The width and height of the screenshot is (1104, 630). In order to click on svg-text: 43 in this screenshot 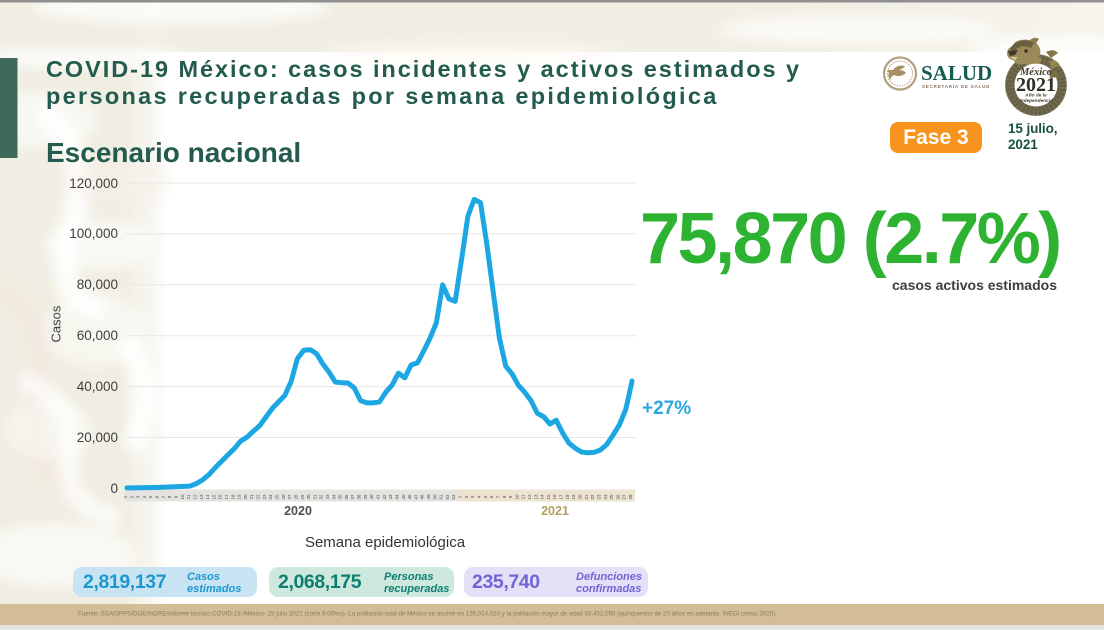, I will do `click(390, 497)`.